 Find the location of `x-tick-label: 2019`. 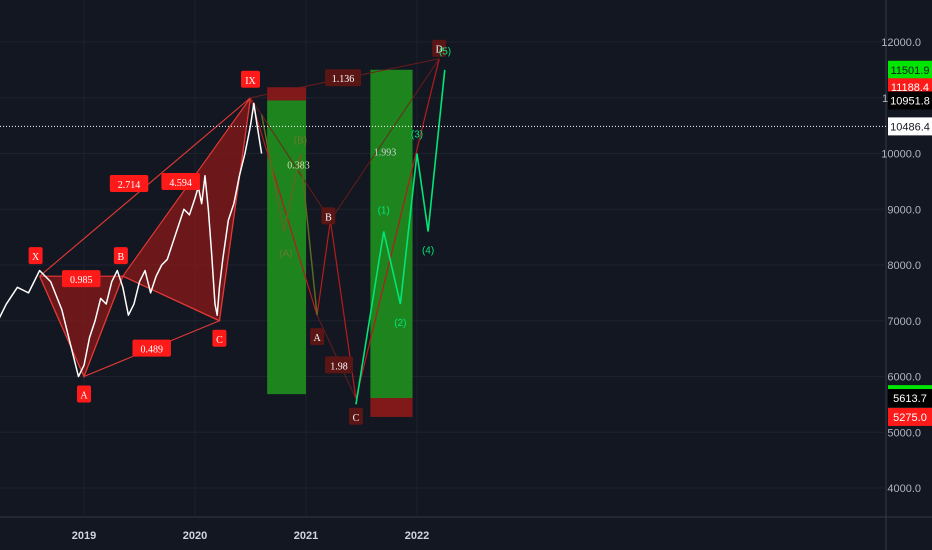

x-tick-label: 2019 is located at coordinates (84, 536).